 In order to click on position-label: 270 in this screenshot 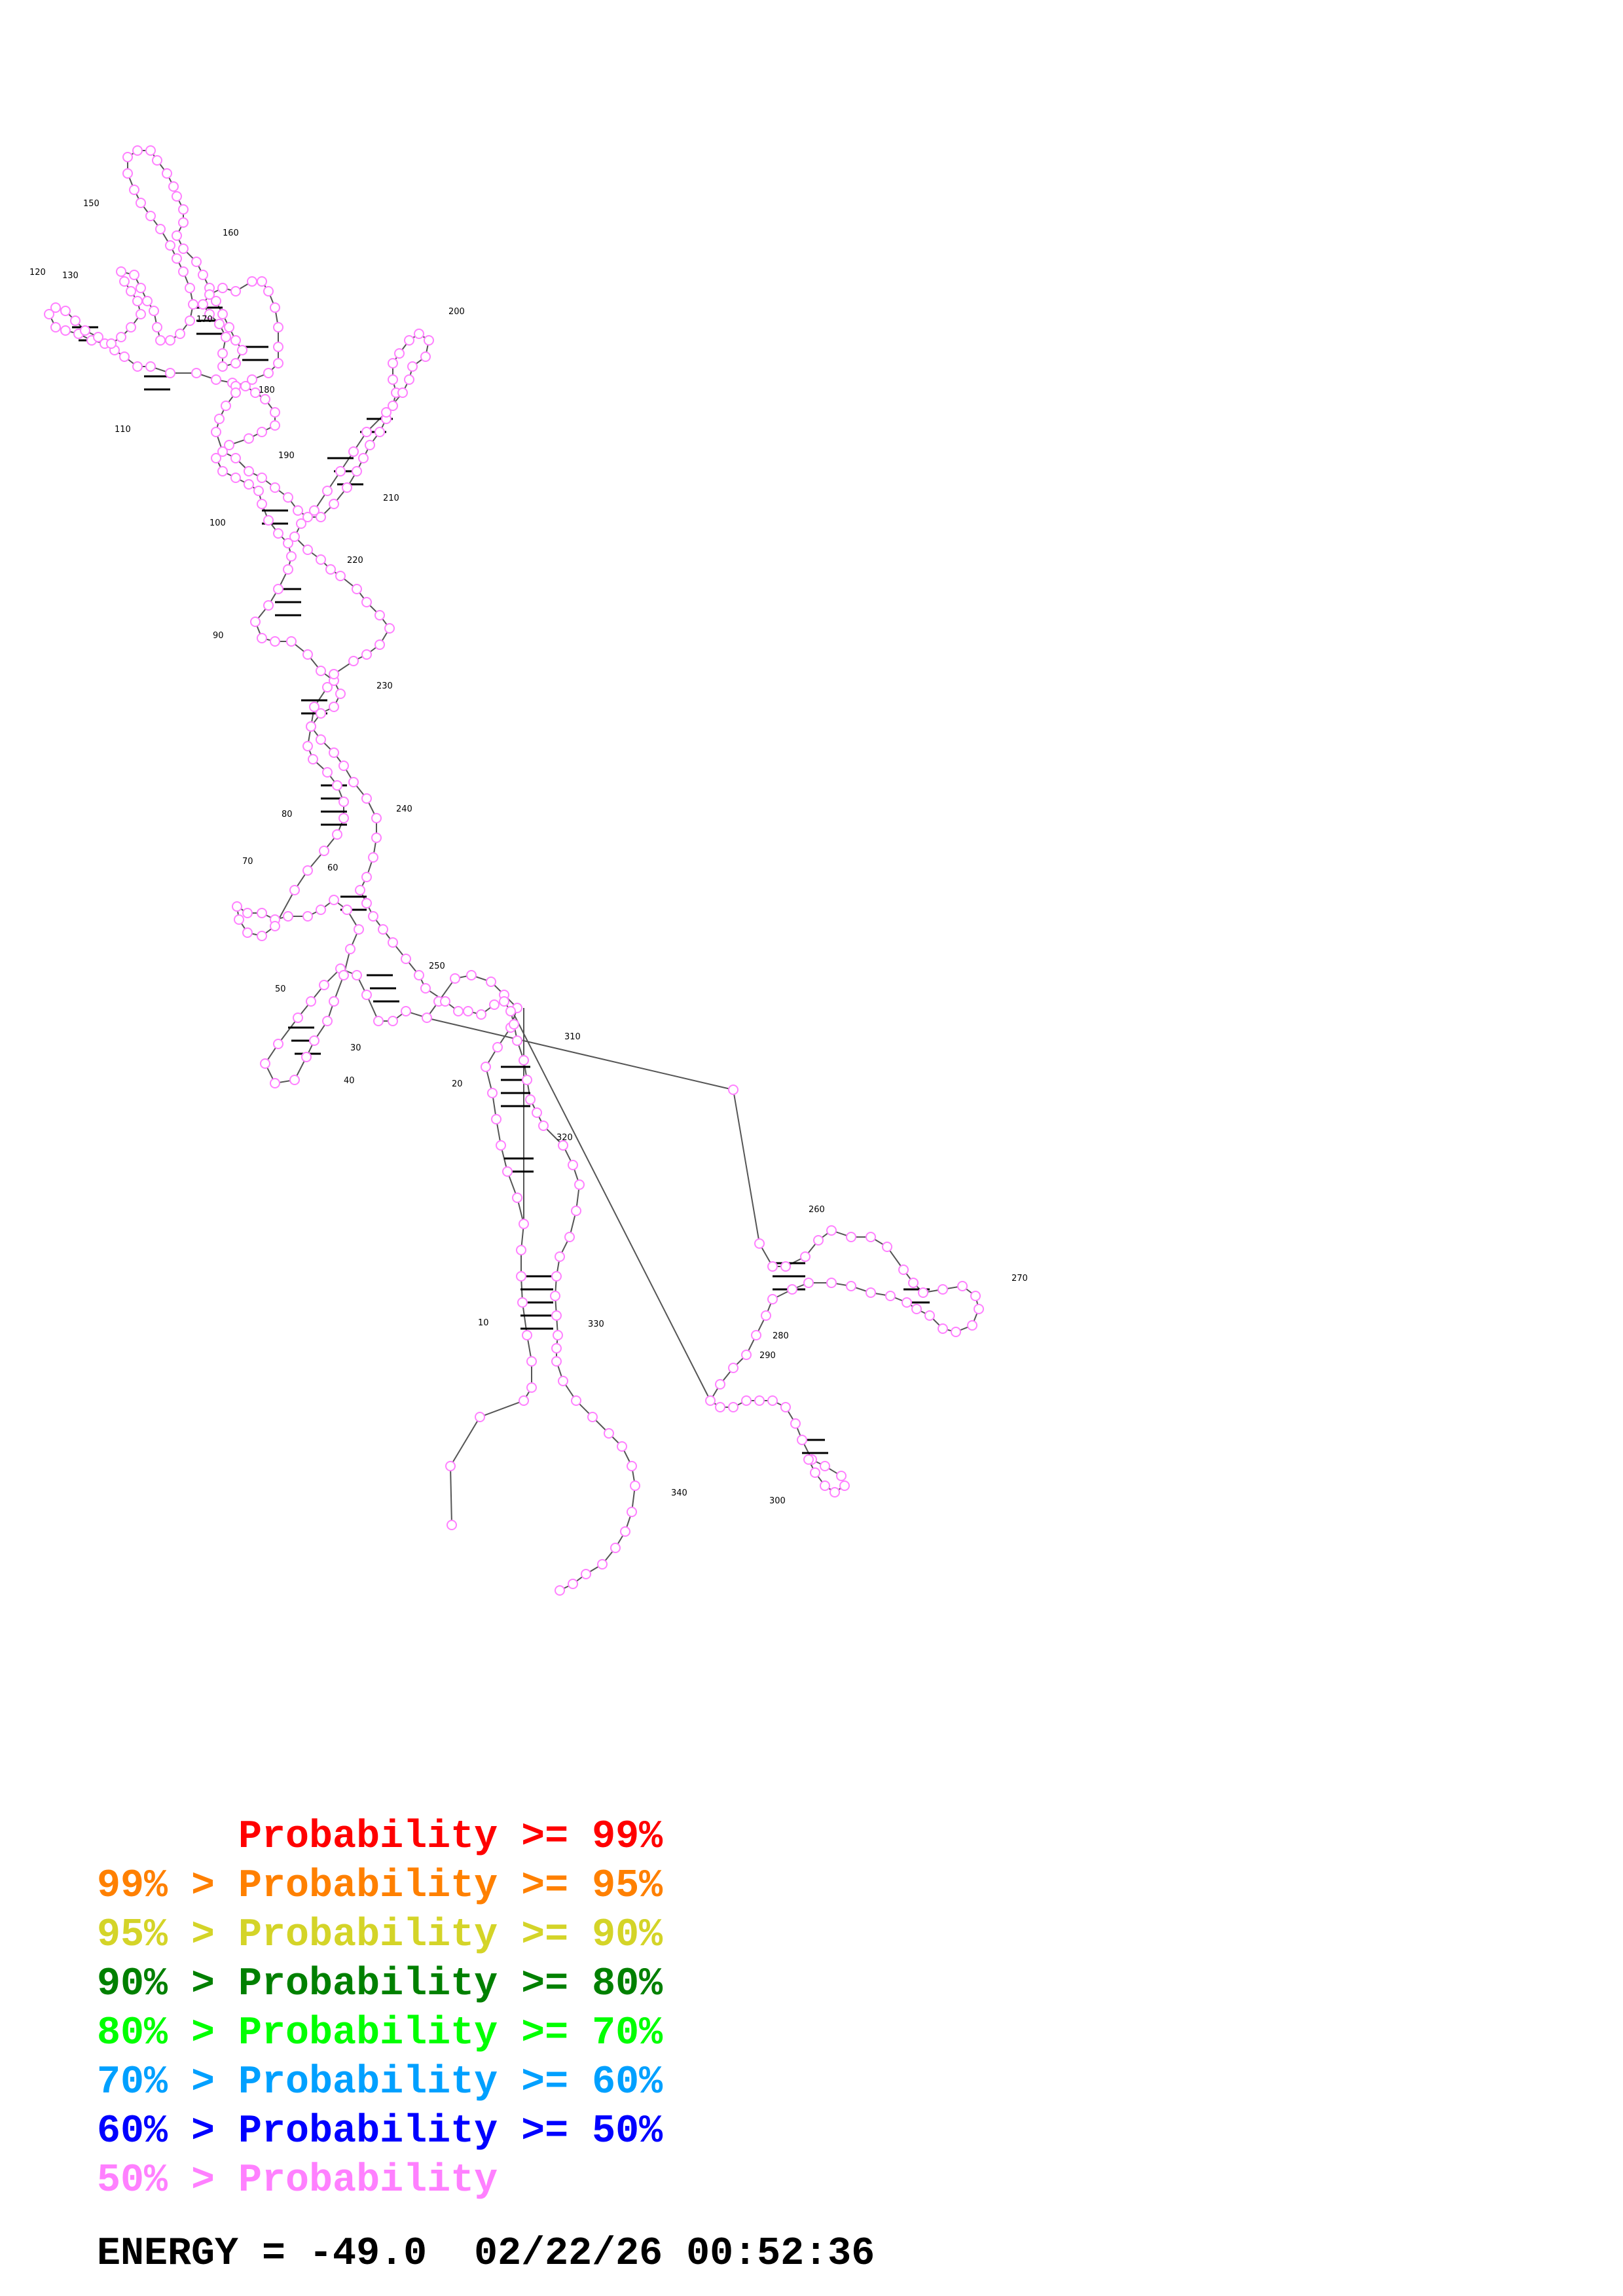, I will do `click(1020, 1278)`.